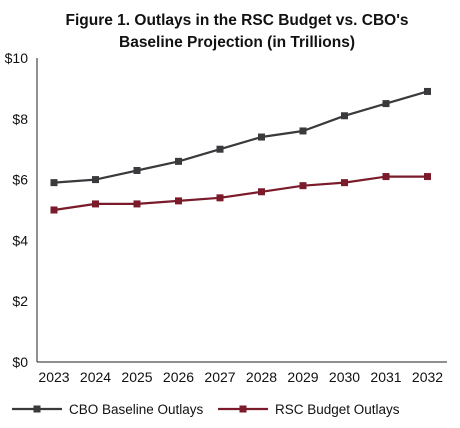 The height and width of the screenshot is (428, 460). Describe the element at coordinates (178, 377) in the screenshot. I see `x-tick-label: 2026` at that location.